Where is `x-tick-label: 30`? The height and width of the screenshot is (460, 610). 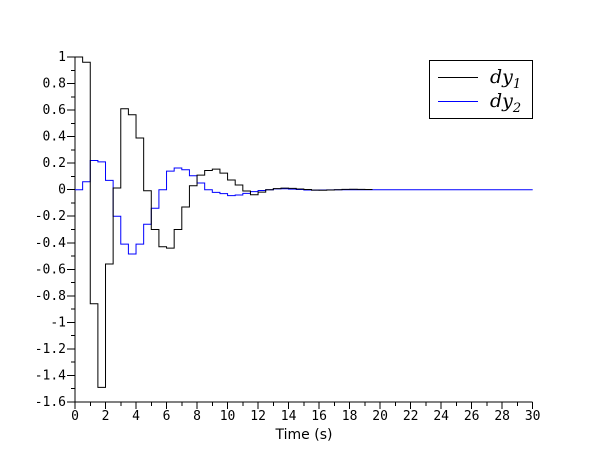 x-tick-label: 30 is located at coordinates (533, 416).